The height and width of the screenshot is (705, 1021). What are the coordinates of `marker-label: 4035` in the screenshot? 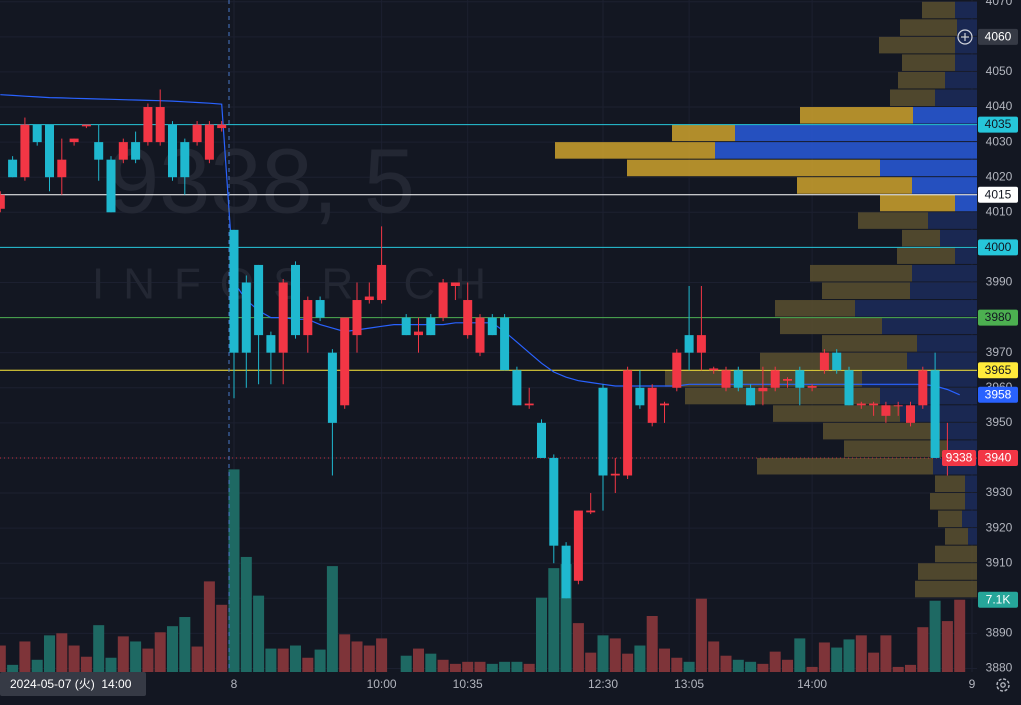 It's located at (998, 124).